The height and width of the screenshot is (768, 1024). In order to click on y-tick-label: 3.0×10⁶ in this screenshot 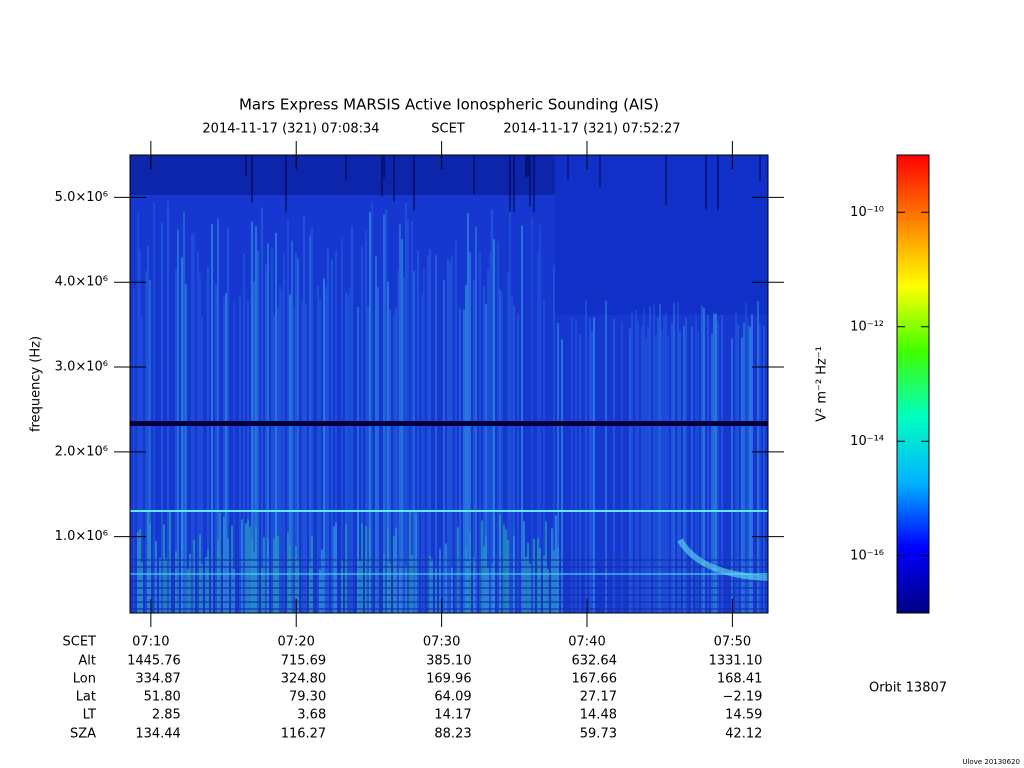, I will do `click(81, 367)`.